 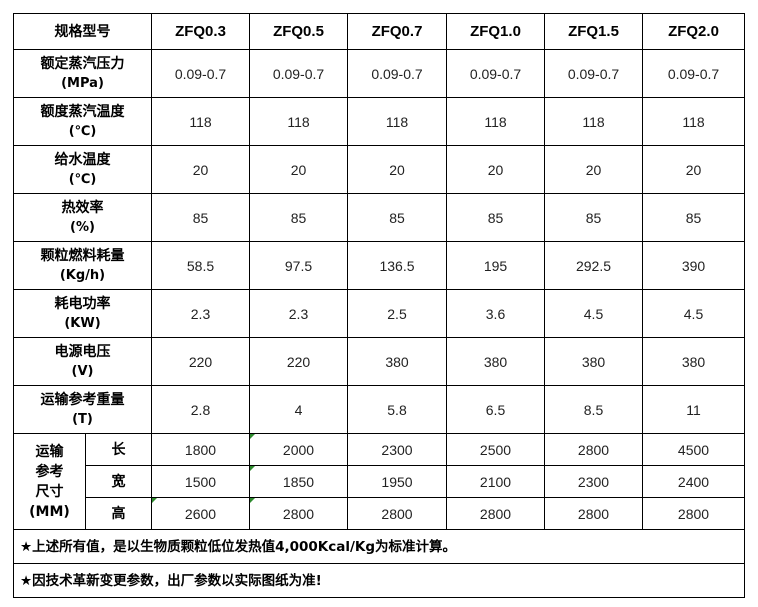 I want to click on dimension-label-line: (MM), so click(x=49, y=511).